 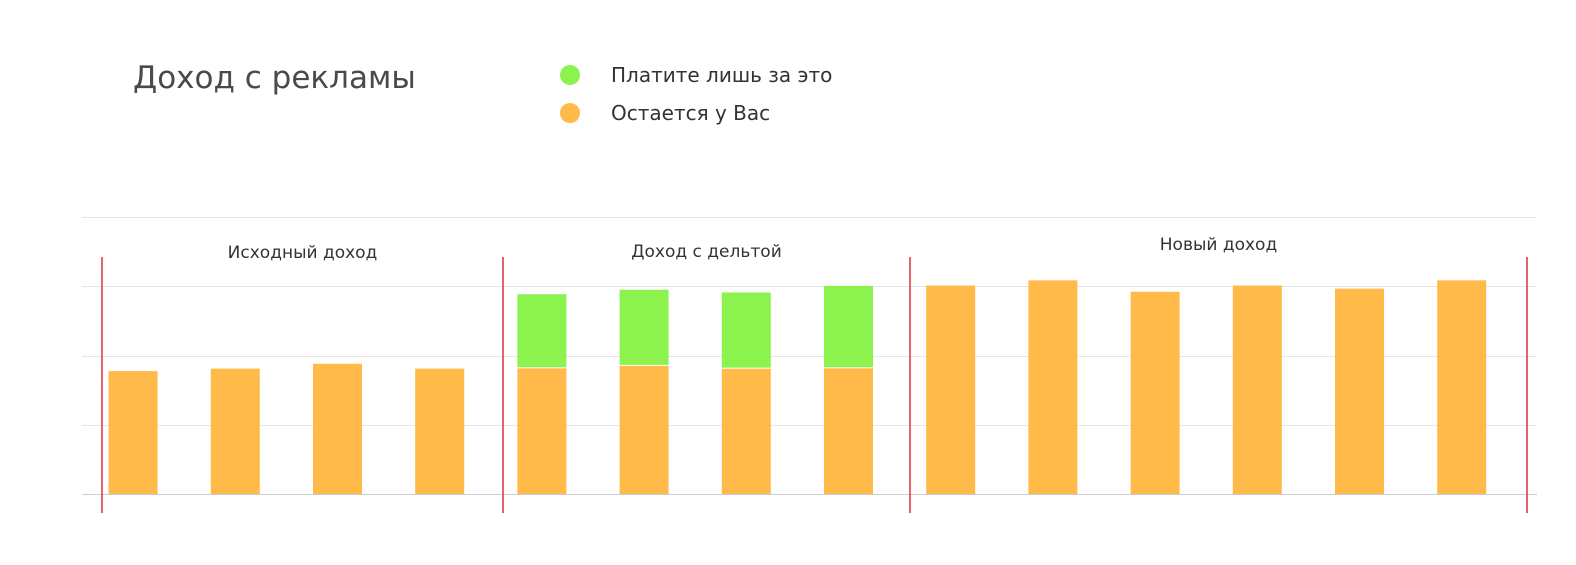 What do you see at coordinates (1218, 245) in the screenshot?
I see `group-label-2: Новый доход` at bounding box center [1218, 245].